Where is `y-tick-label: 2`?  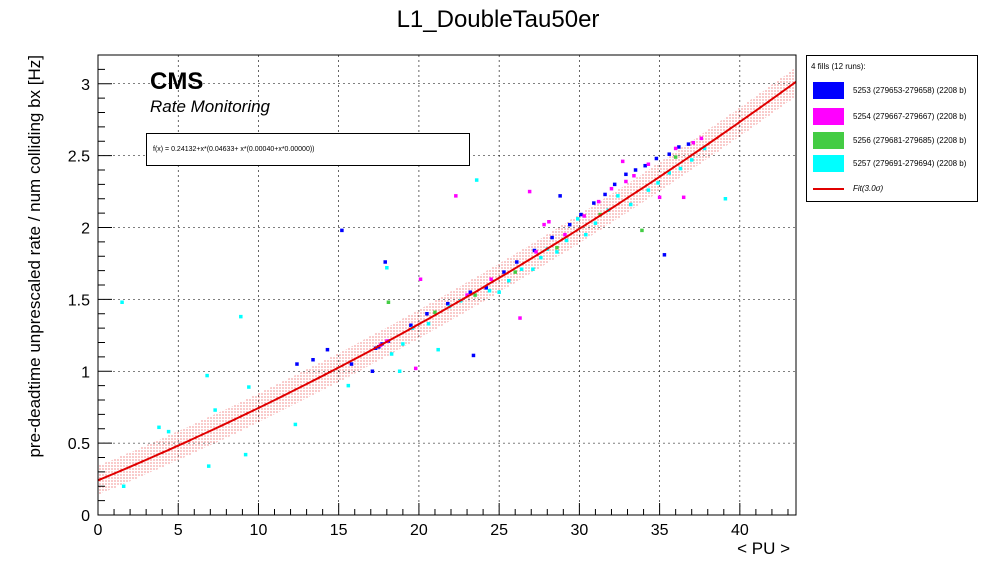 y-tick-label: 2 is located at coordinates (85, 229).